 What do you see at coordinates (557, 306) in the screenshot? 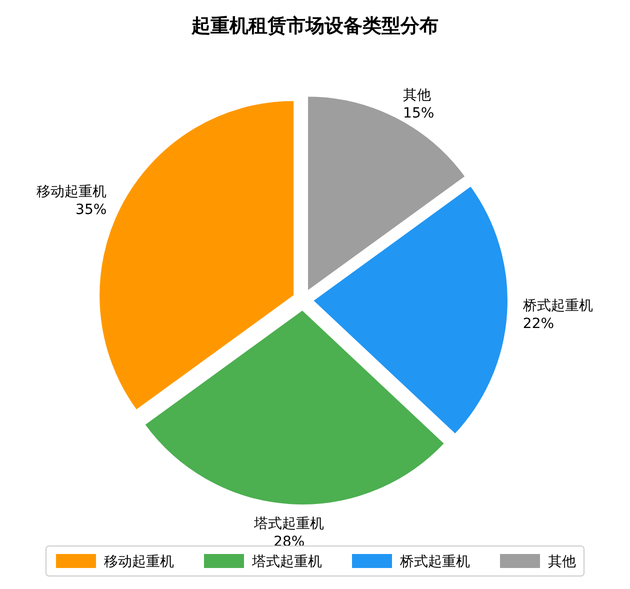
I see `slice-label: 桥式起重机` at bounding box center [557, 306].